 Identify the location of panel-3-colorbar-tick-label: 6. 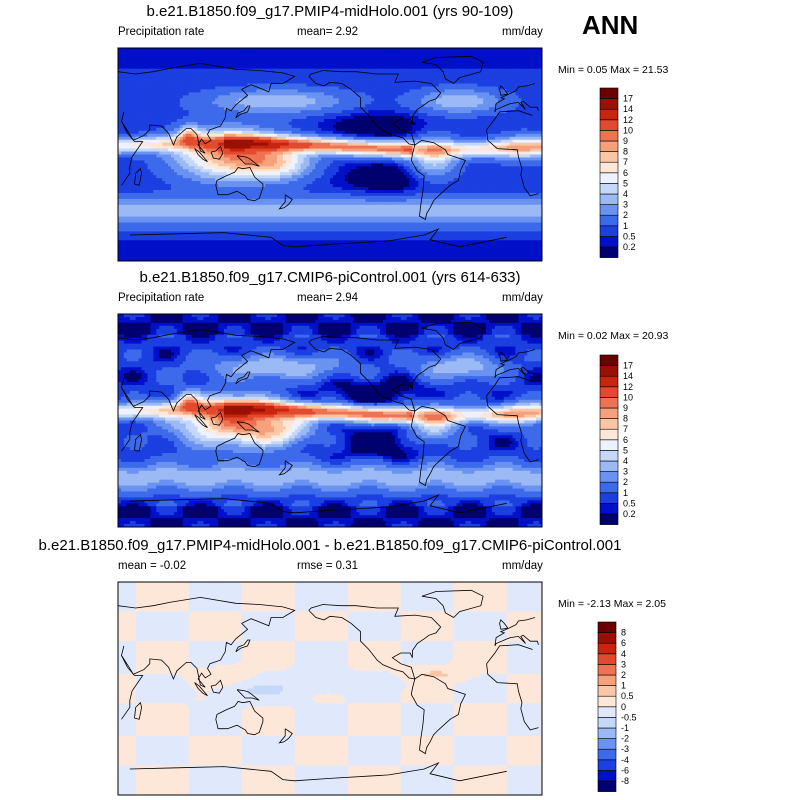
(623, 643).